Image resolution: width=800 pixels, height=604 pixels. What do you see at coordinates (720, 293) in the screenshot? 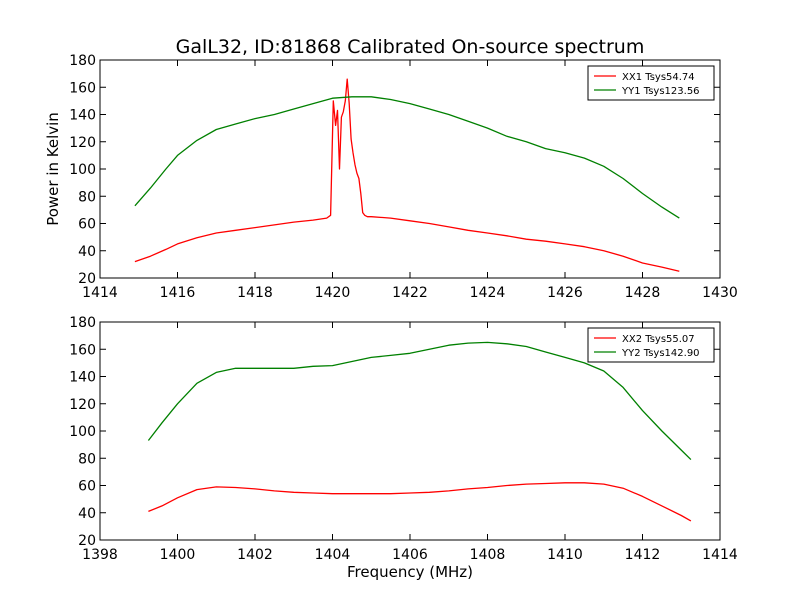
I see `x-tick-label: 1430` at bounding box center [720, 293].